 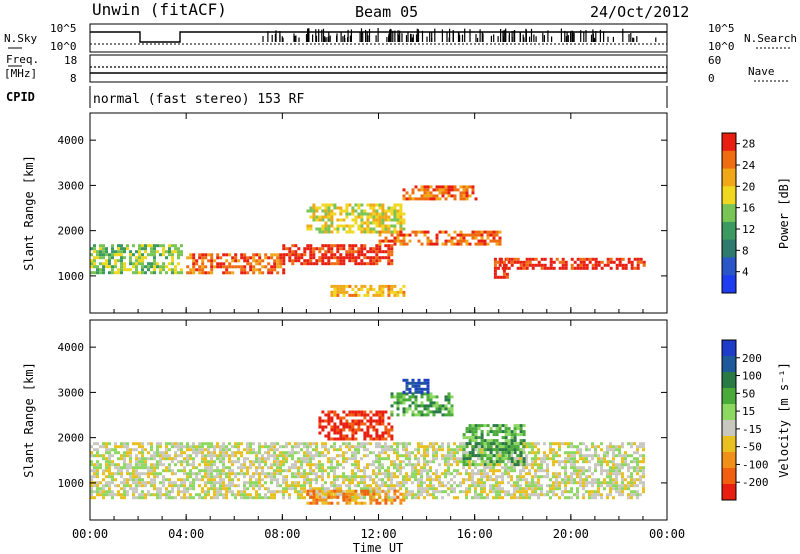 What do you see at coordinates (90, 534) in the screenshot?
I see `time-tick-label: 00:00` at bounding box center [90, 534].